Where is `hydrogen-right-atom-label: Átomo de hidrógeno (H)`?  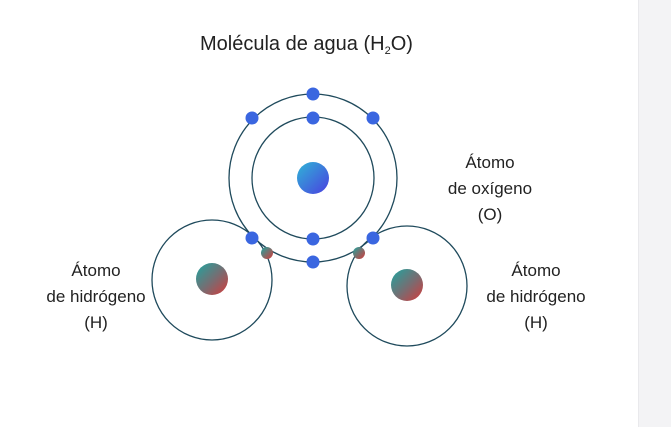 hydrogen-right-atom-label: Átomo de hidrógeno (H) is located at coordinates (536, 296).